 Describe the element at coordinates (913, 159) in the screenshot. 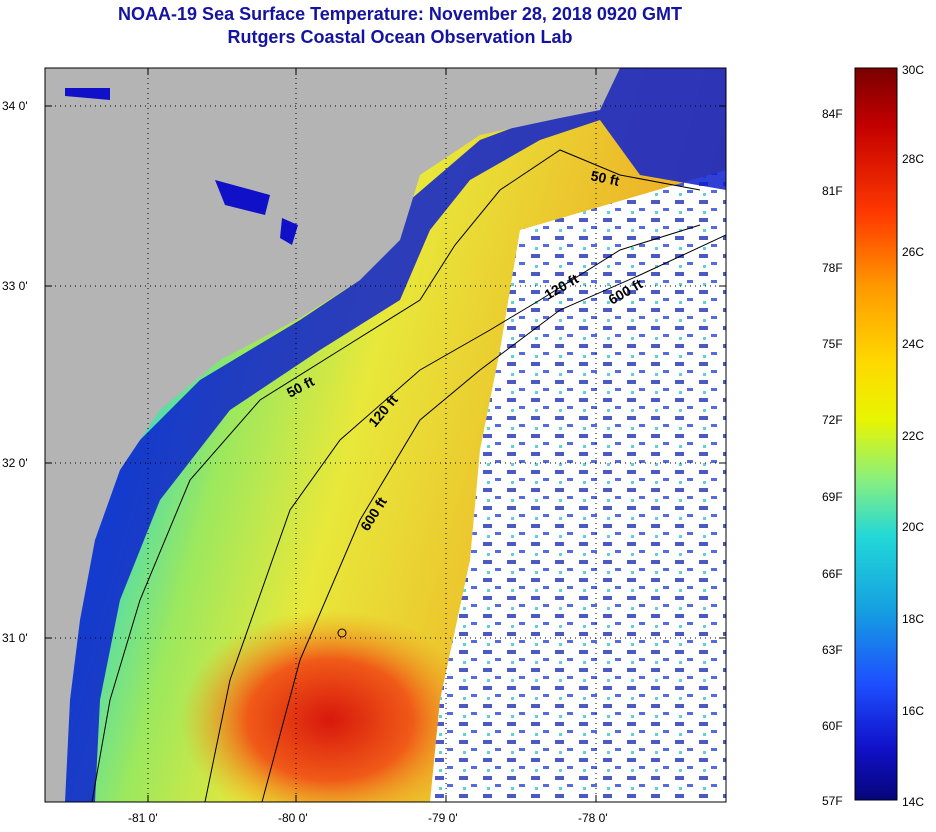

I see `legend-c-label: 28C` at that location.